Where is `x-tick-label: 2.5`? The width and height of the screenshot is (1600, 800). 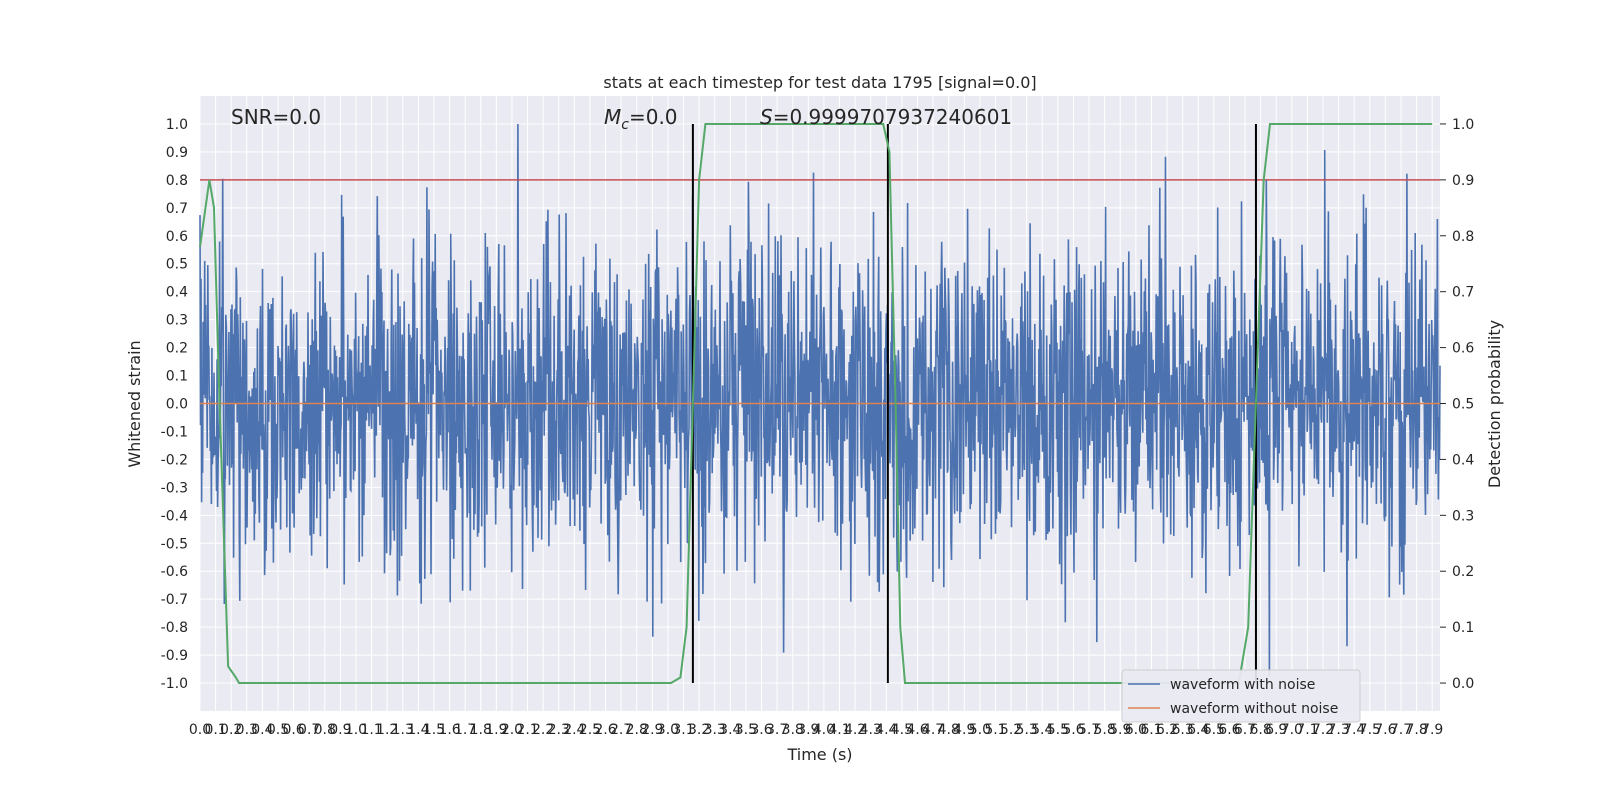 x-tick-label: 2.5 is located at coordinates (590, 730).